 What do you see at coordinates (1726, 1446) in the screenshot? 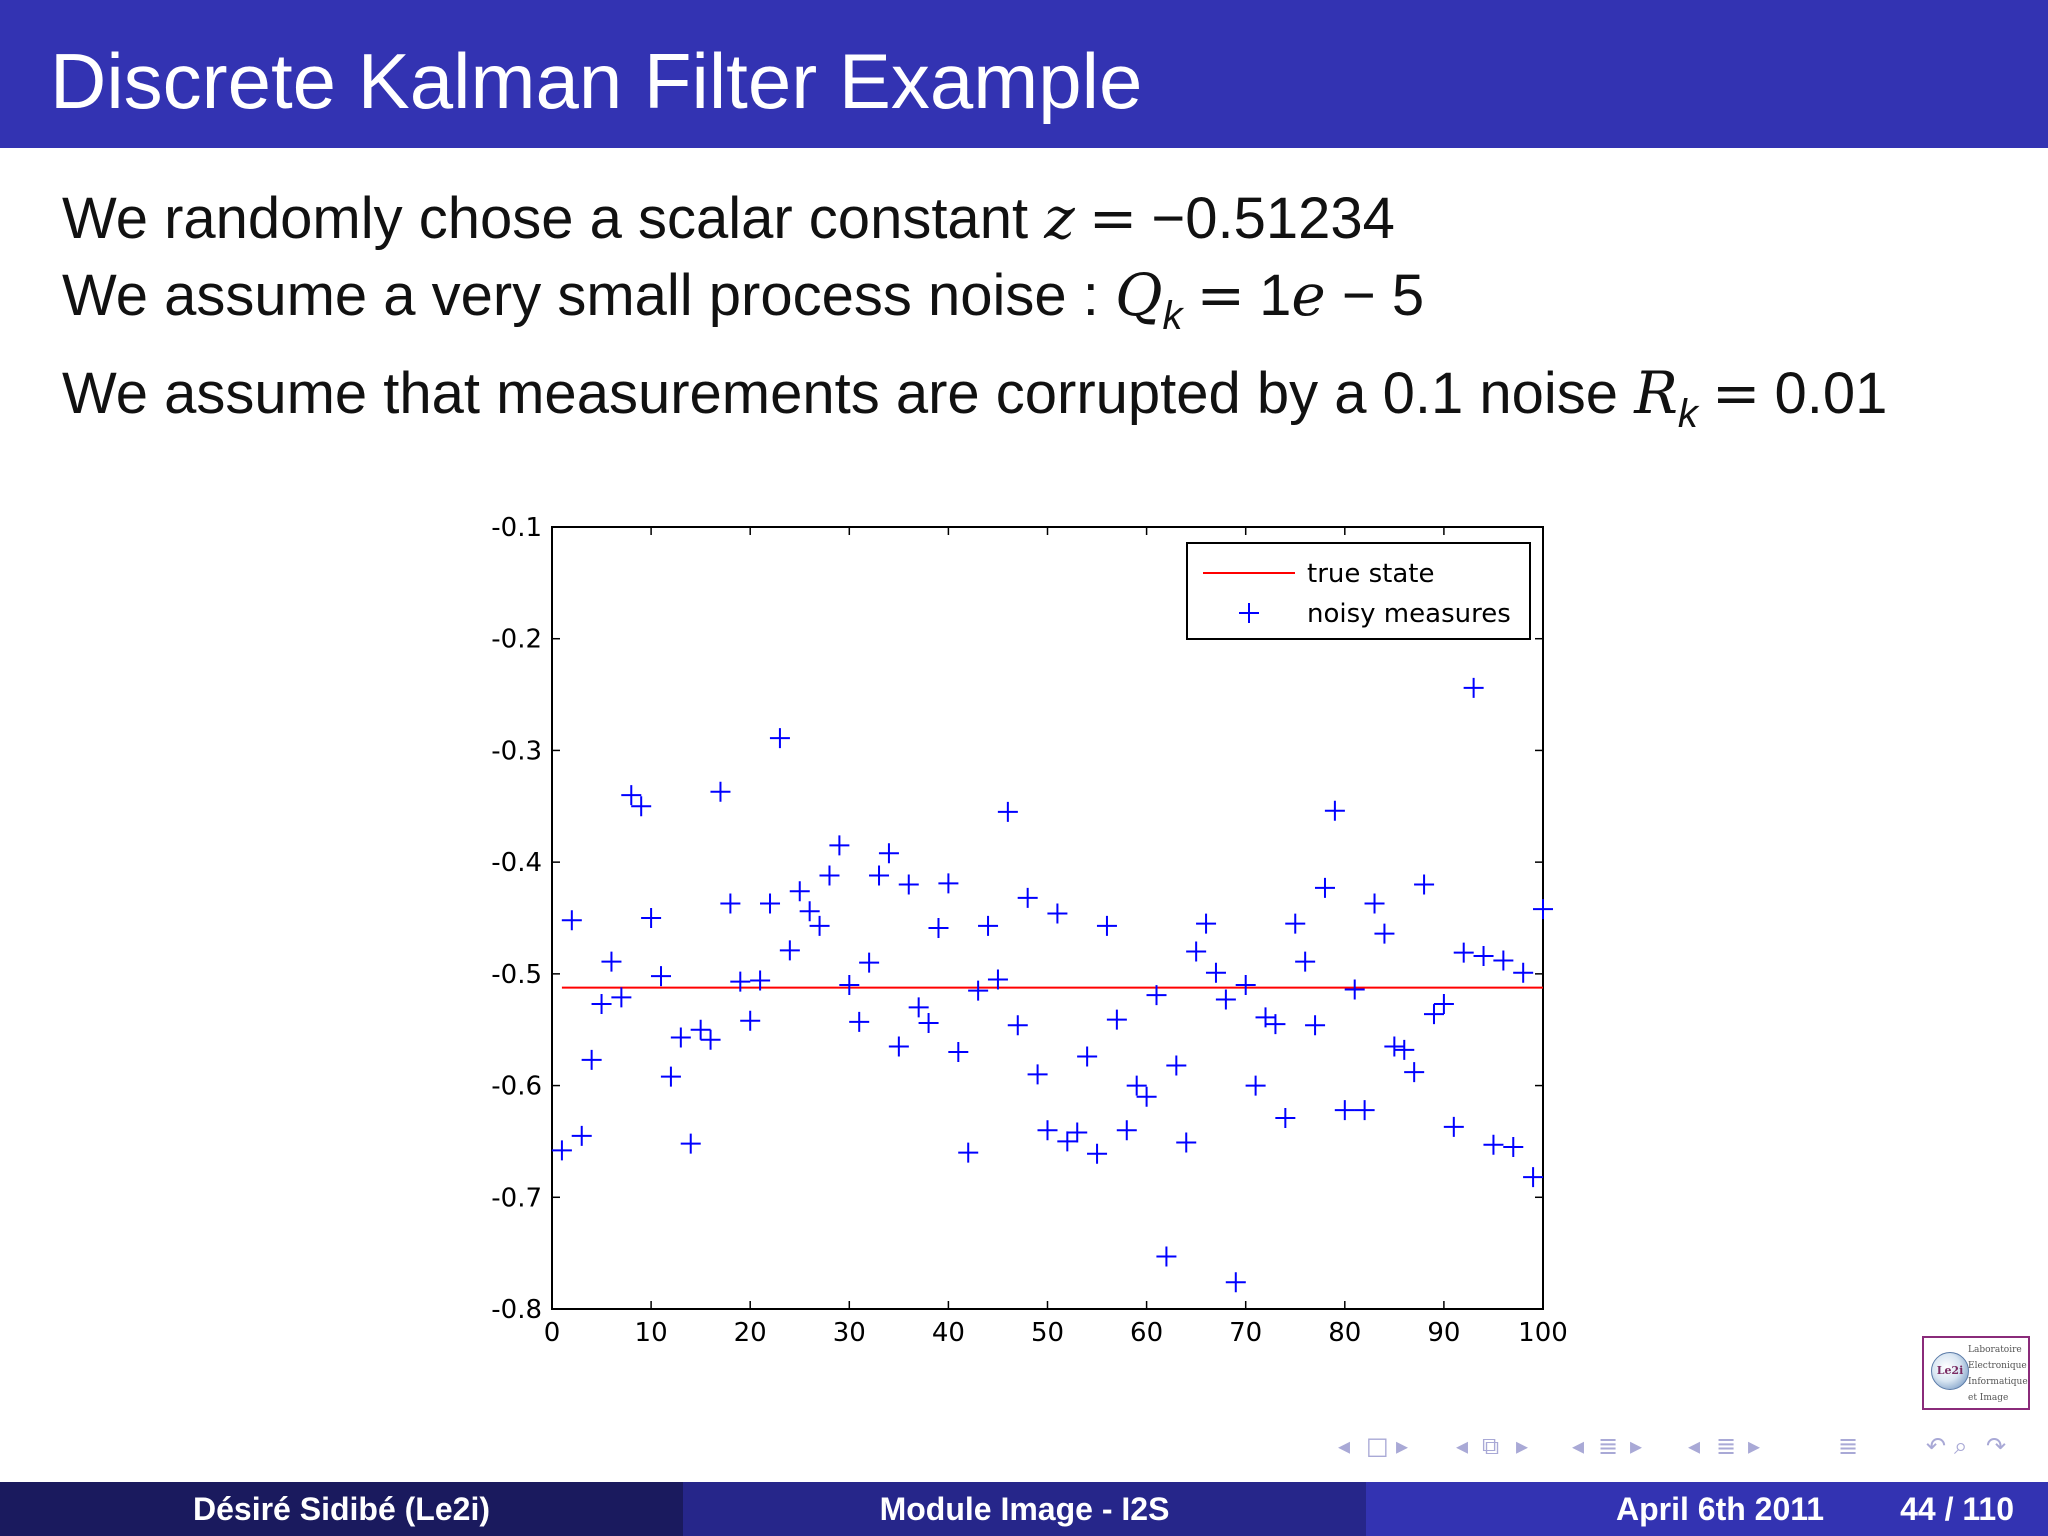
I see `slide-icon: ≣` at bounding box center [1726, 1446].